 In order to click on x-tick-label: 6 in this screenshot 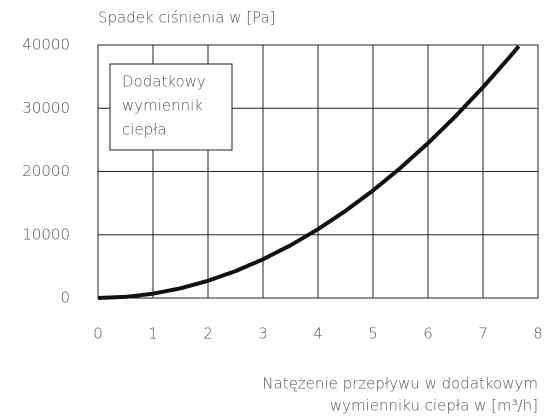, I will do `click(428, 334)`.